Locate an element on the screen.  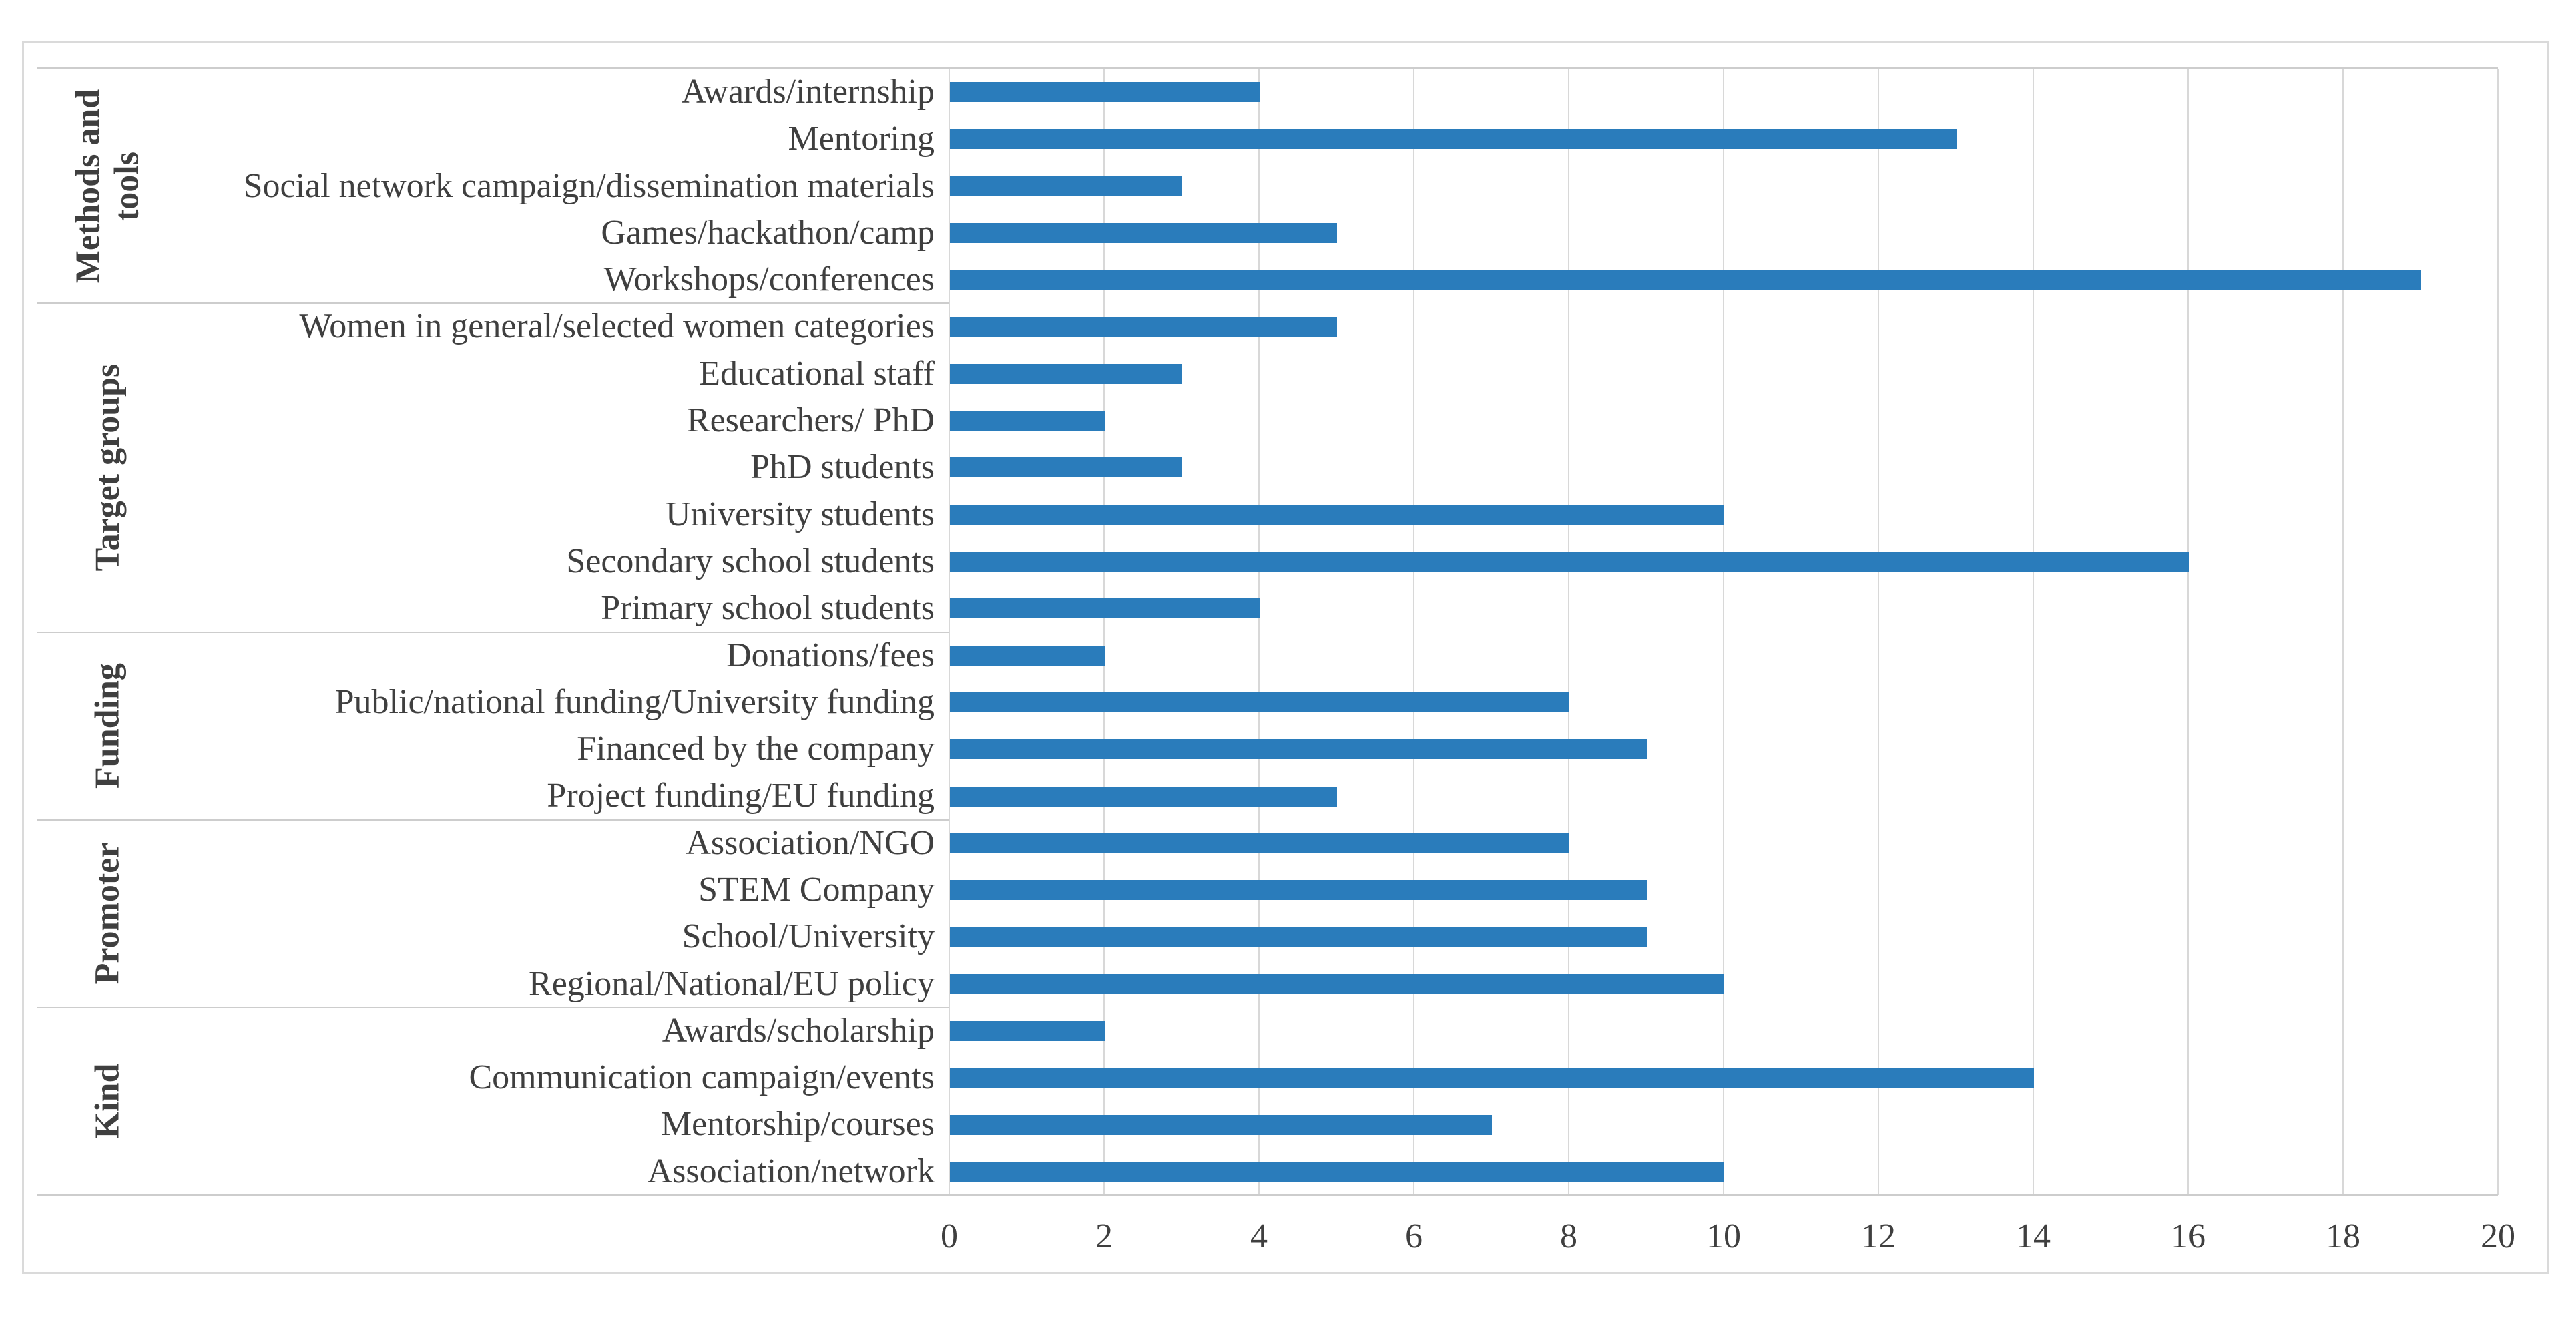
x-axis-tick-label: 18 is located at coordinates (2343, 1236).